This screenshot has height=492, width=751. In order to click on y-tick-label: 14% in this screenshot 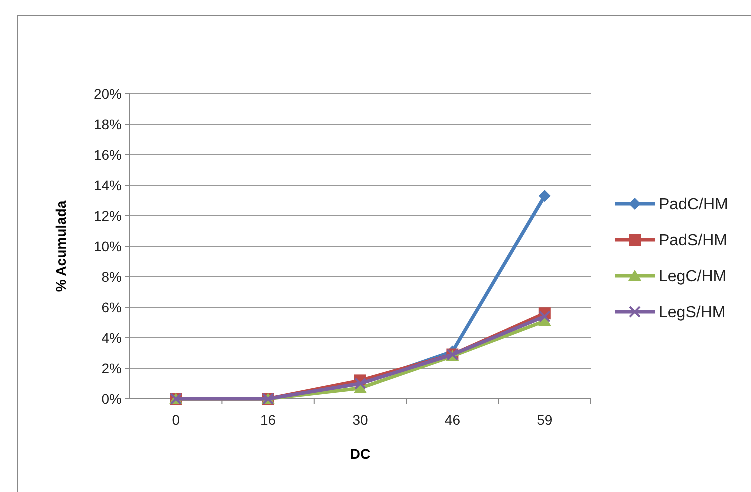, I will do `click(108, 185)`.